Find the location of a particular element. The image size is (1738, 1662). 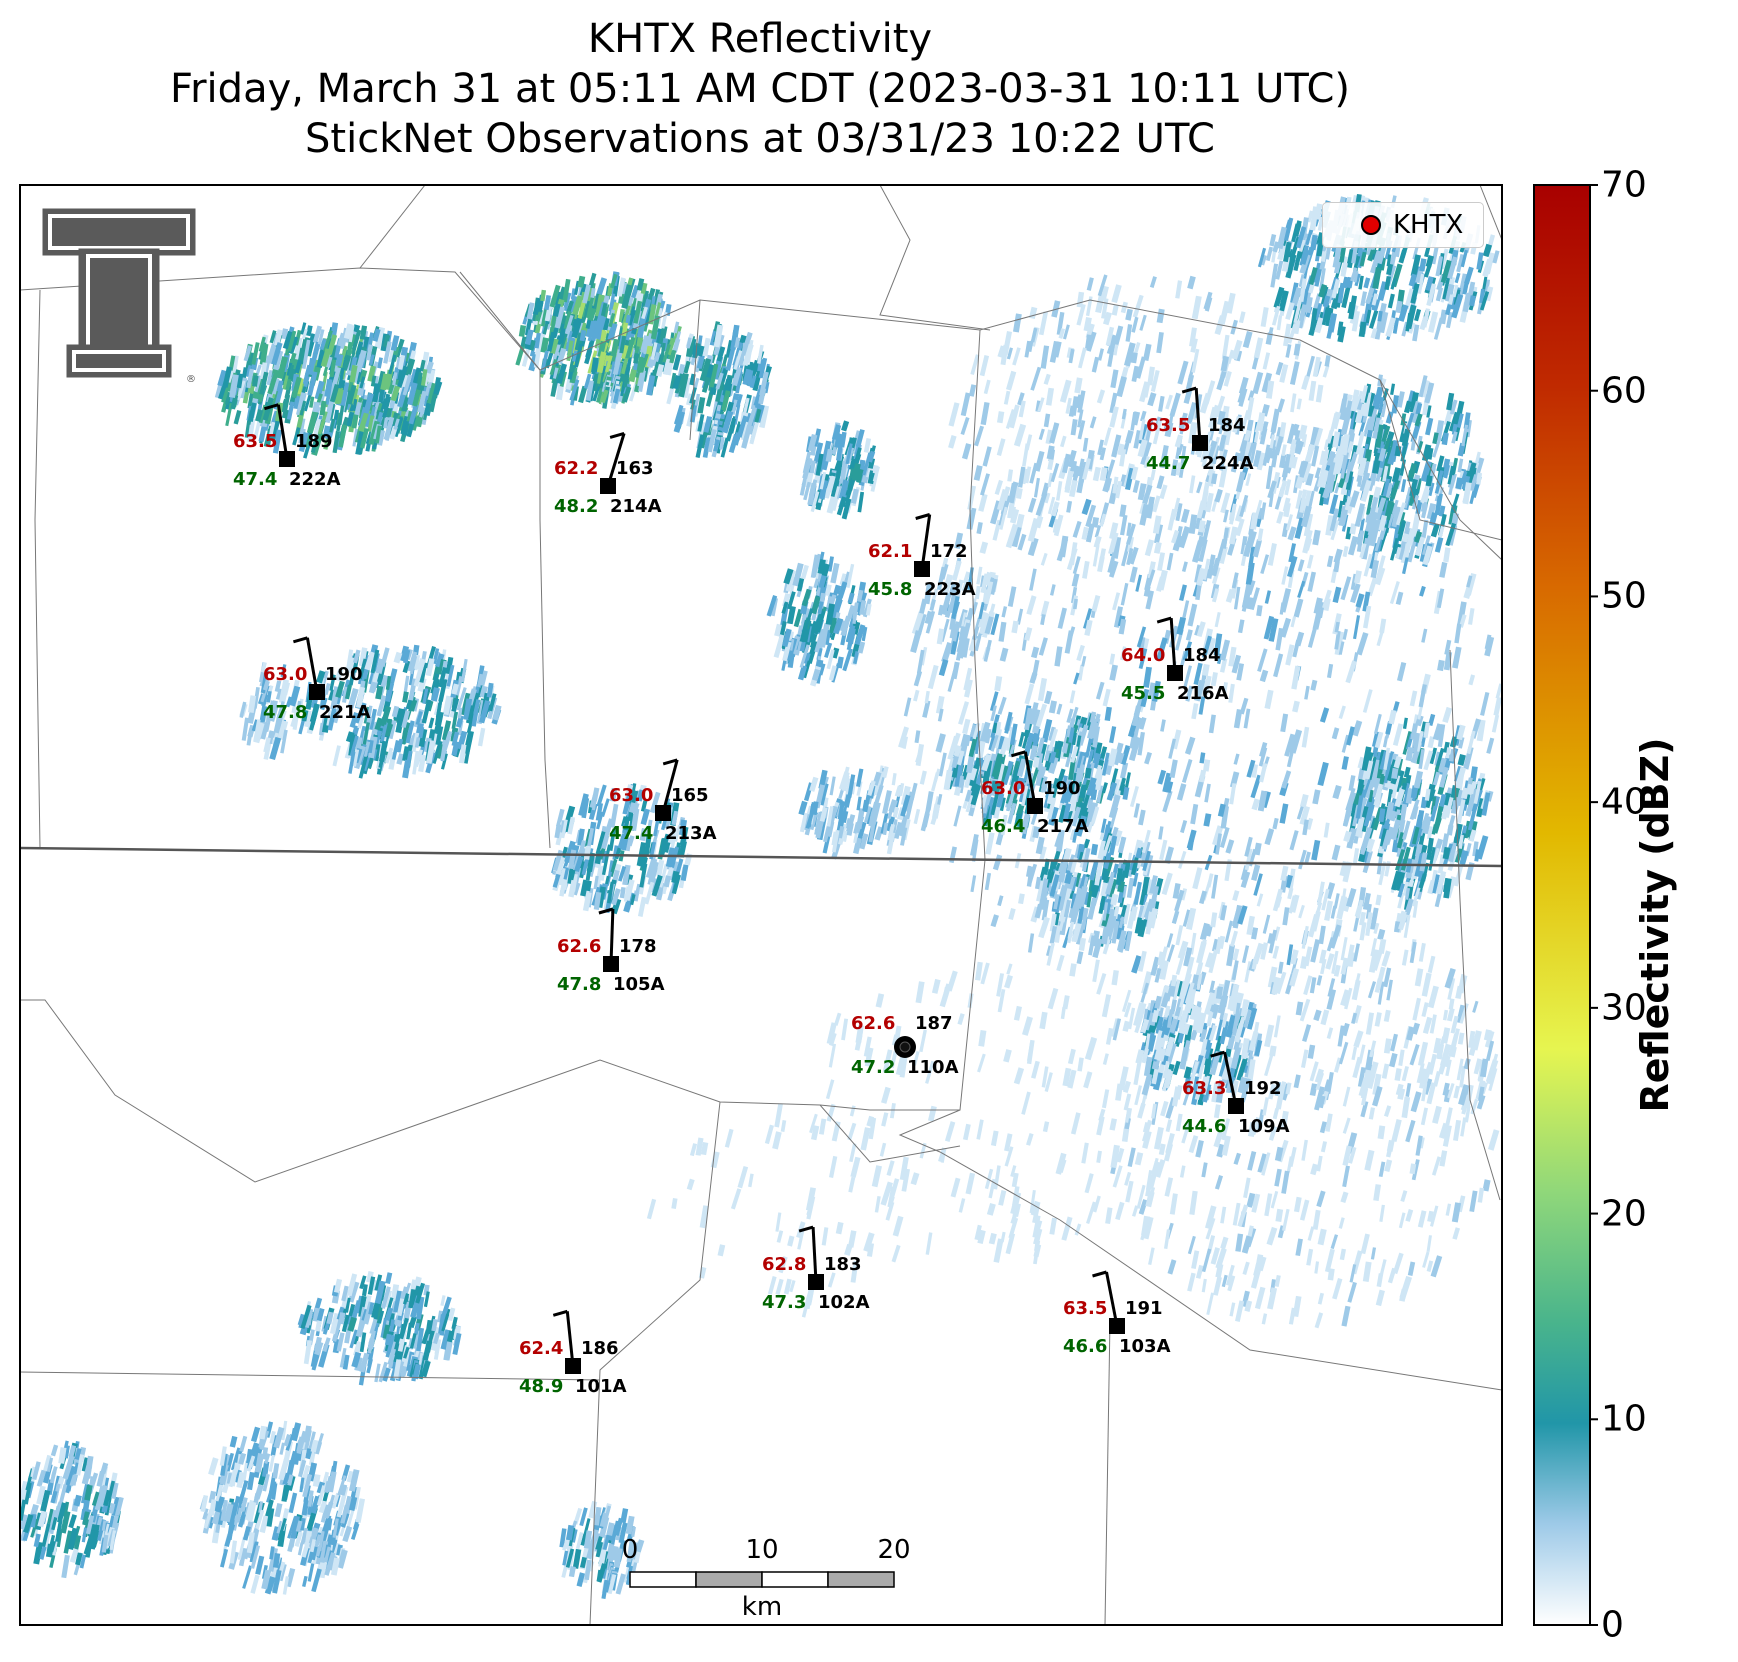

station-id: 103A is located at coordinates (1145, 1346).